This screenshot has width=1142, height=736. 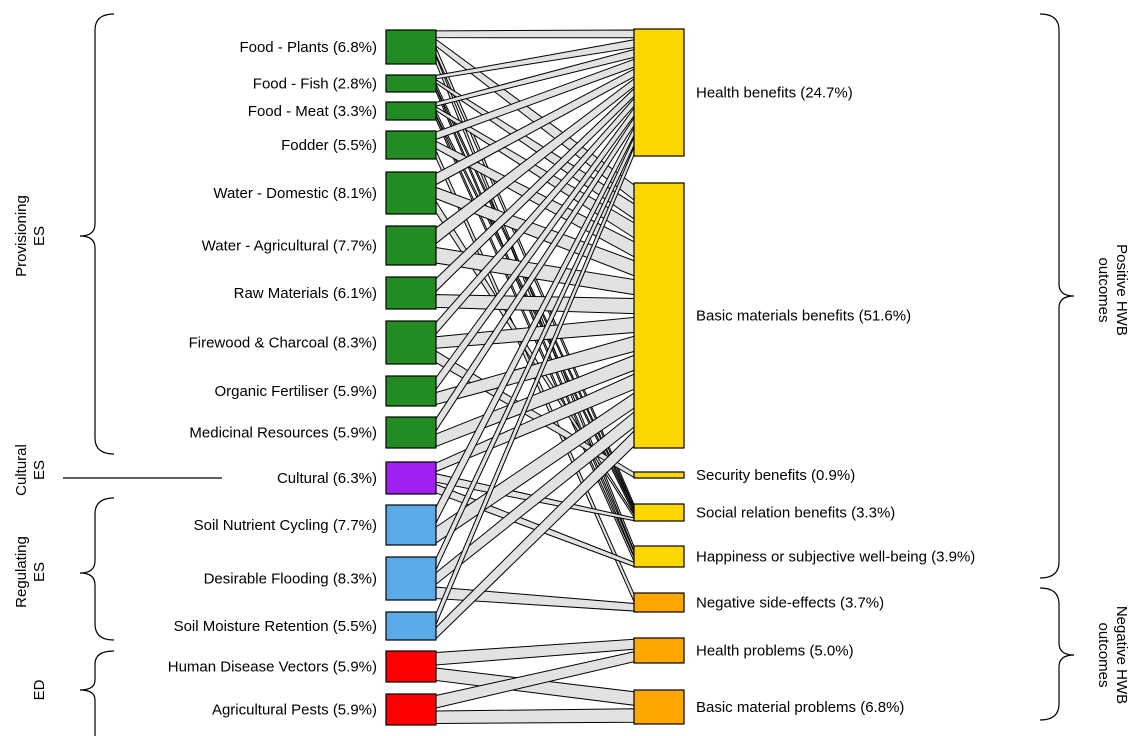 I want to click on positive-outcomes-bracket, so click(x=1057, y=296).